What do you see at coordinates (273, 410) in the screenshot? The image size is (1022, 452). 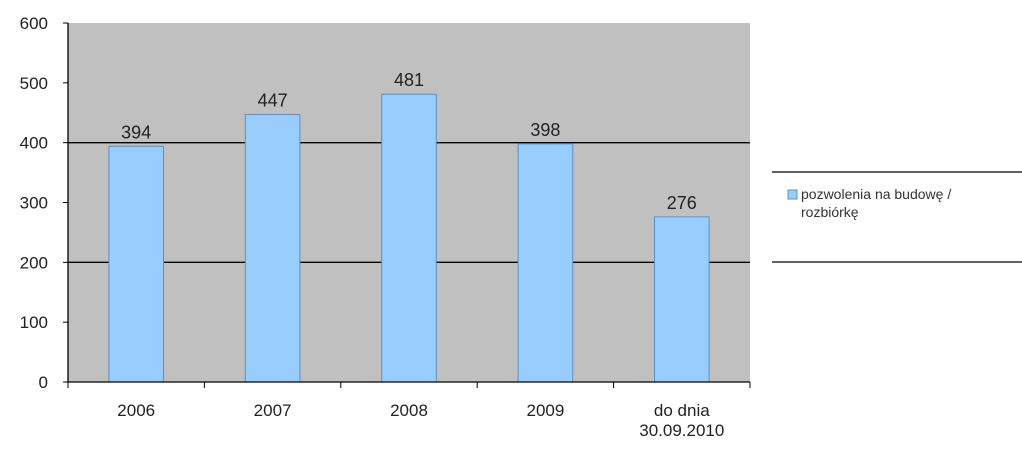 I see `x-tick-label: 2007` at bounding box center [273, 410].